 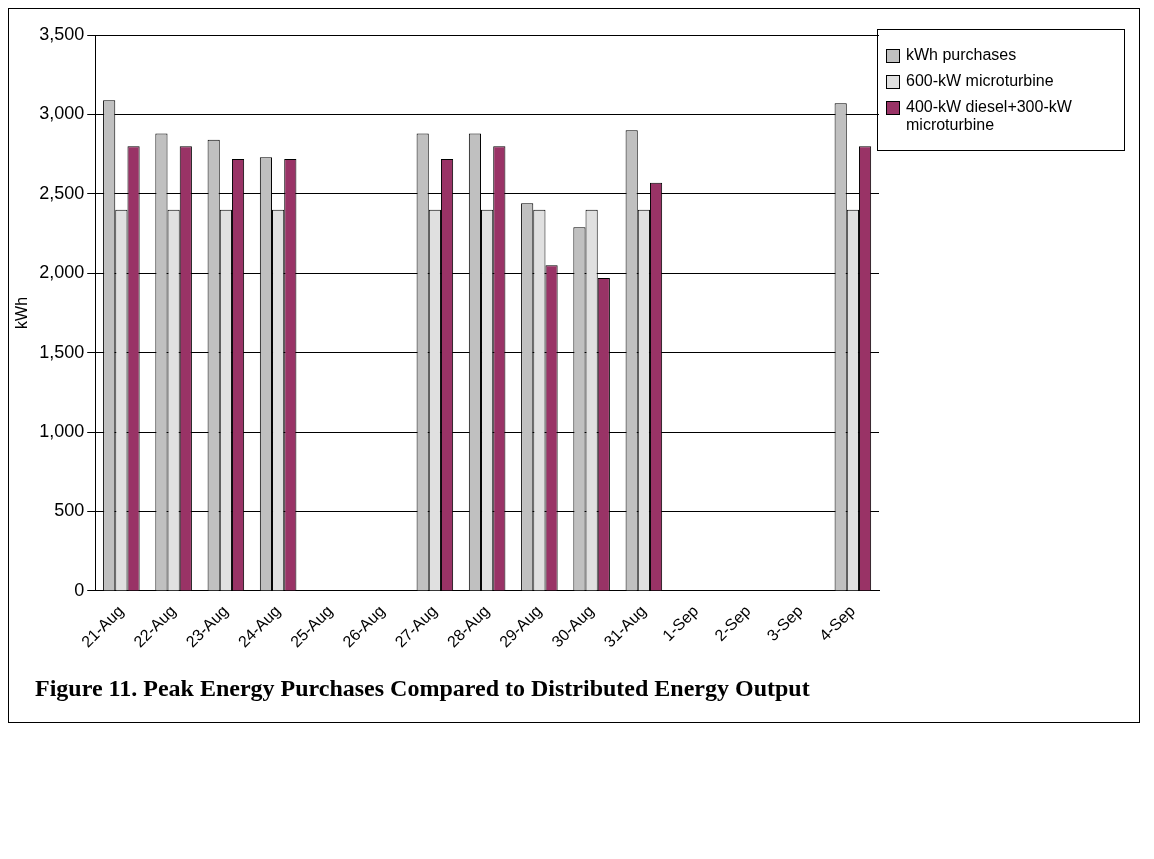 I want to click on y-axis-title: kWh, so click(x=22, y=312).